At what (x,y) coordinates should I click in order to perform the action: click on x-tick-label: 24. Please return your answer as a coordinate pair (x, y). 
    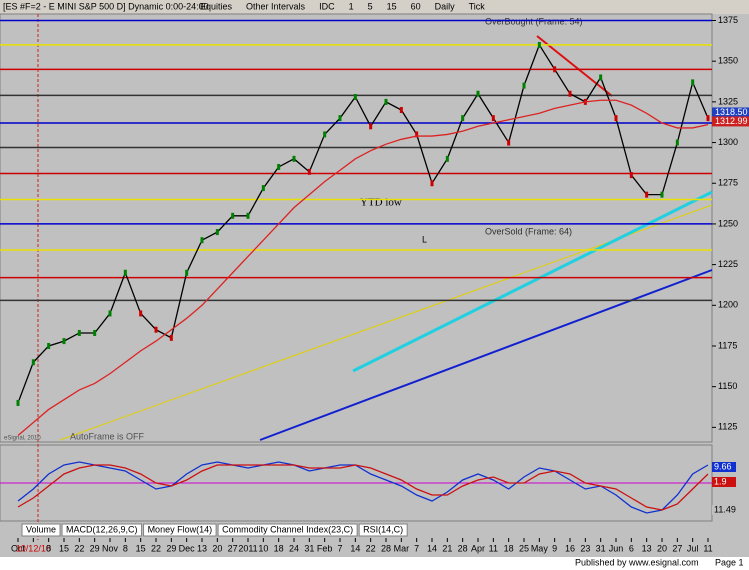
    Looking at the image, I should click on (294, 548).